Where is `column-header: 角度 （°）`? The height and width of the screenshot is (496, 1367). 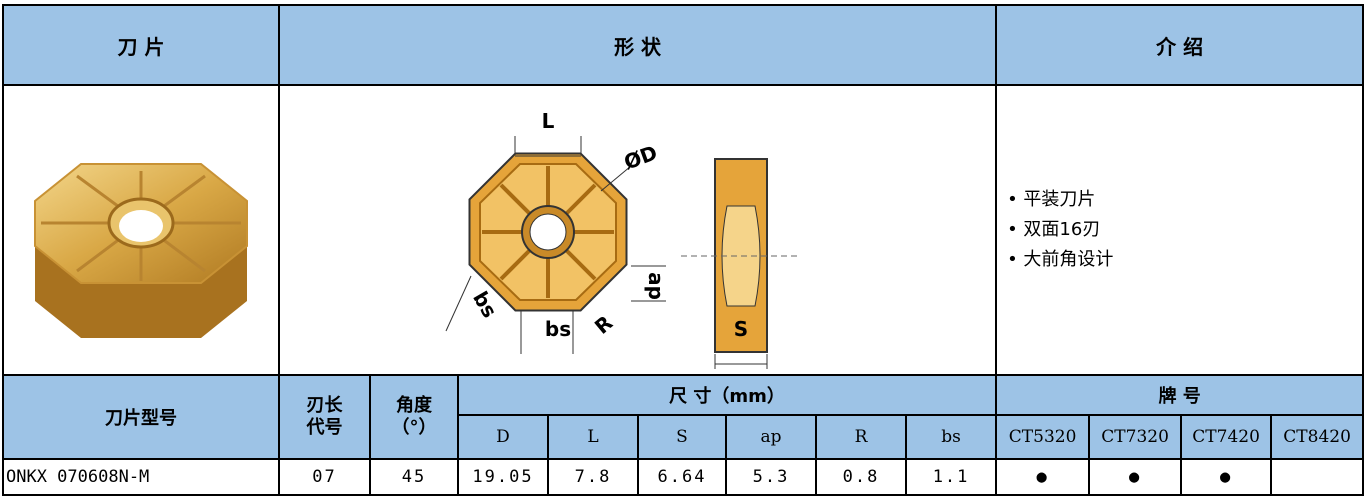
column-header: 角度 （°） is located at coordinates (414, 417).